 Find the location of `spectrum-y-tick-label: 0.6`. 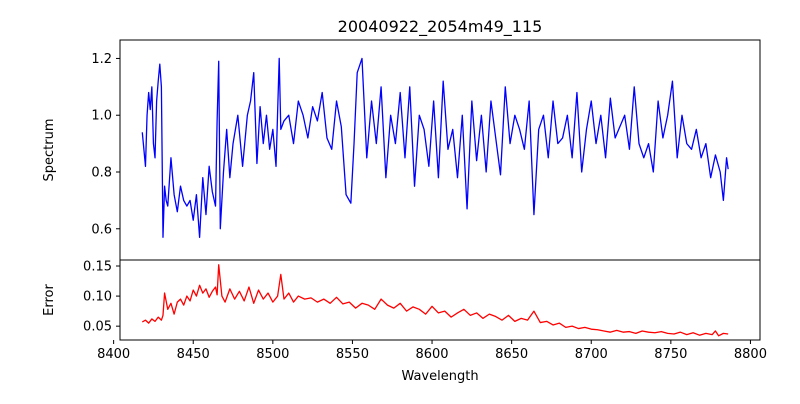

spectrum-y-tick-label: 0.6 is located at coordinates (101, 229).